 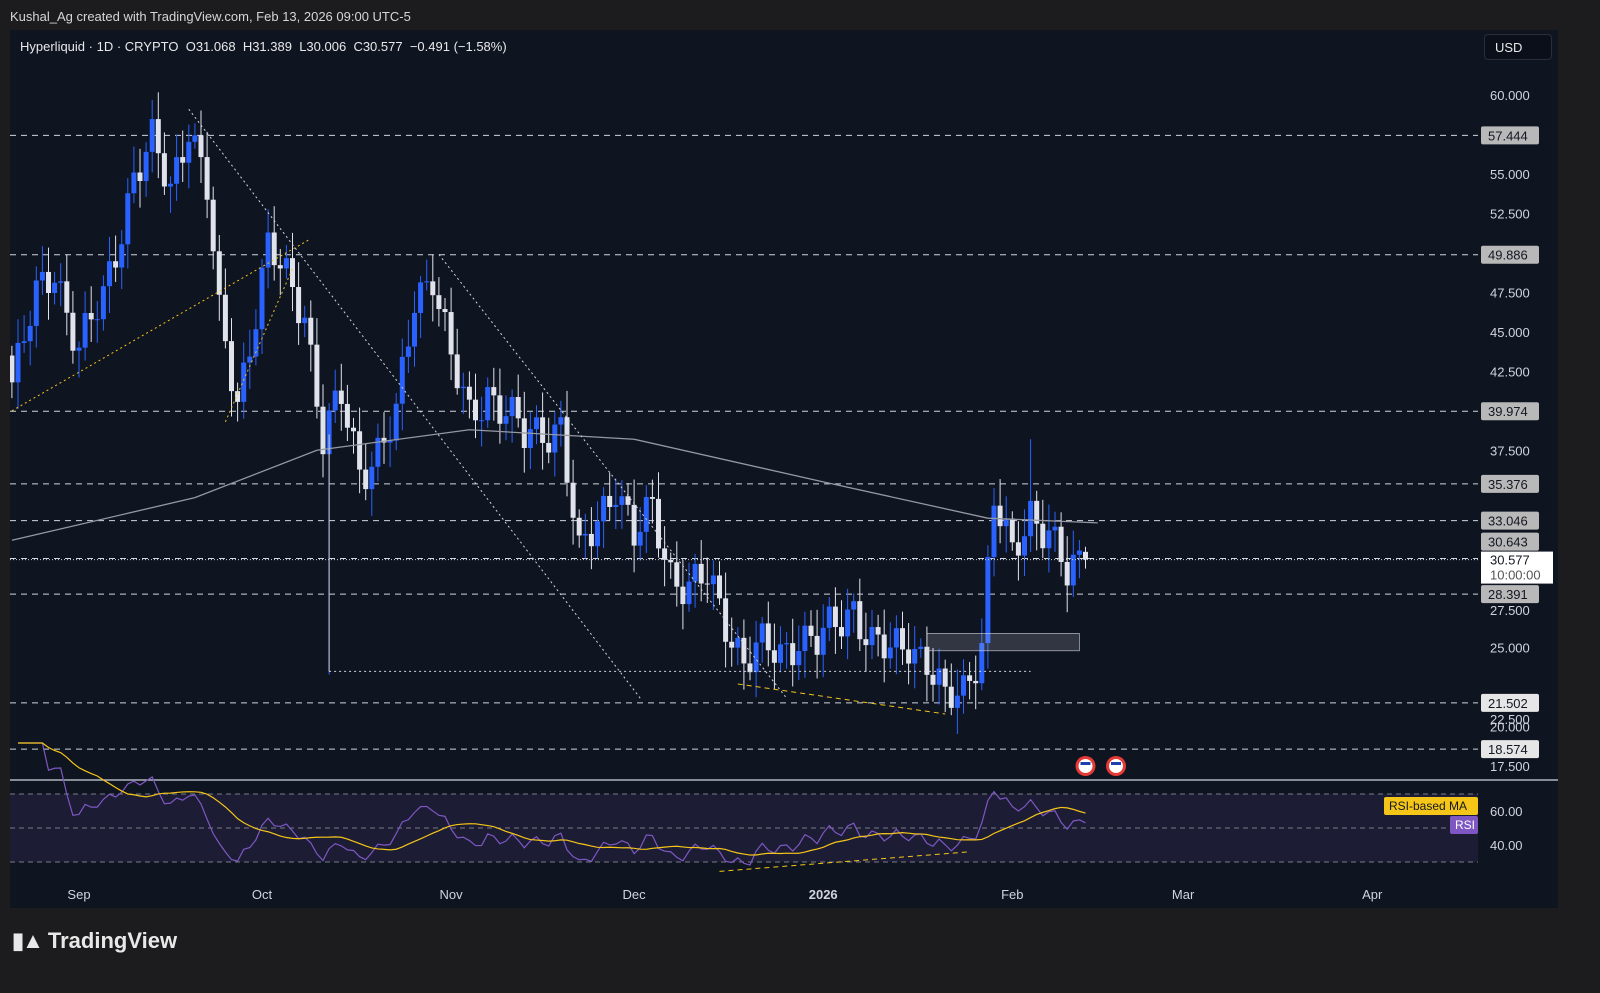 I want to click on current-price-label: 30.577, so click(x=1510, y=560).